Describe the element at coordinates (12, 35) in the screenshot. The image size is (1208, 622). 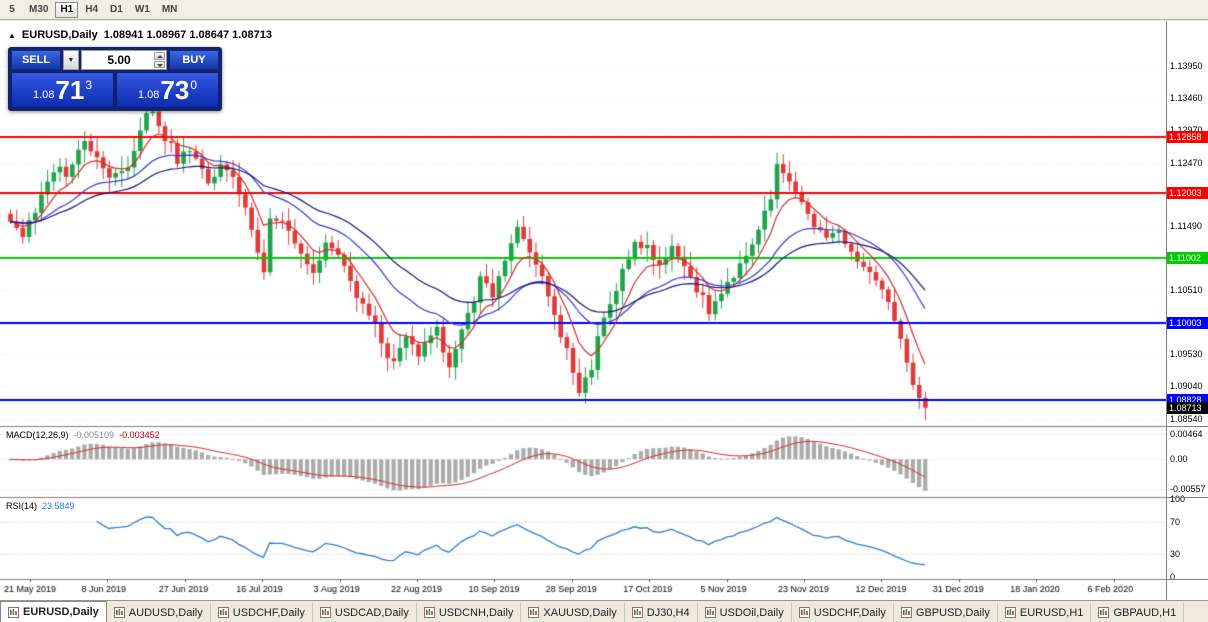
I see `one-click-panel-toggle-icon: ▲` at that location.